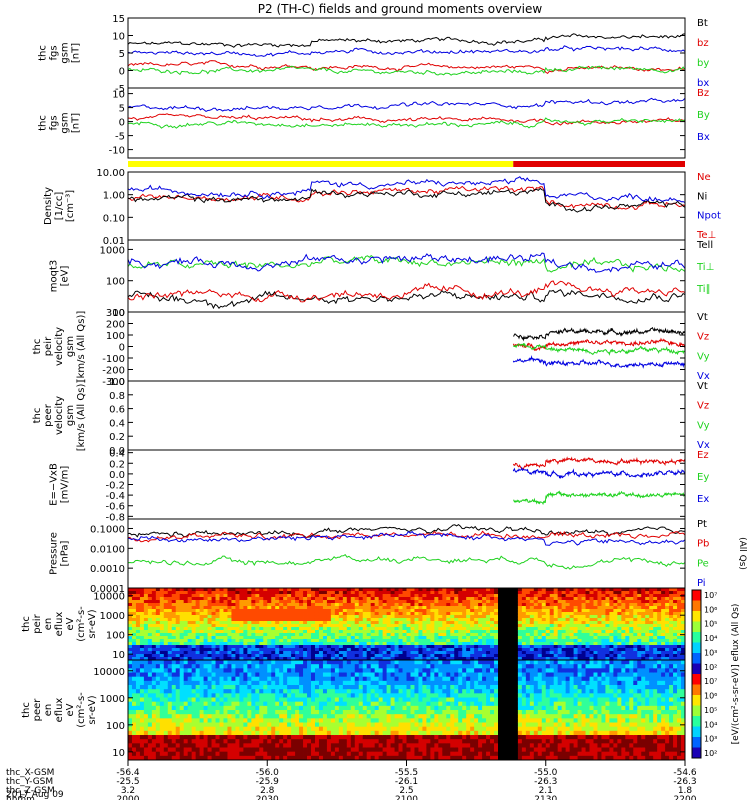 The height and width of the screenshot is (800, 750). I want to click on y-tick-label: 10000, so click(109, 597).